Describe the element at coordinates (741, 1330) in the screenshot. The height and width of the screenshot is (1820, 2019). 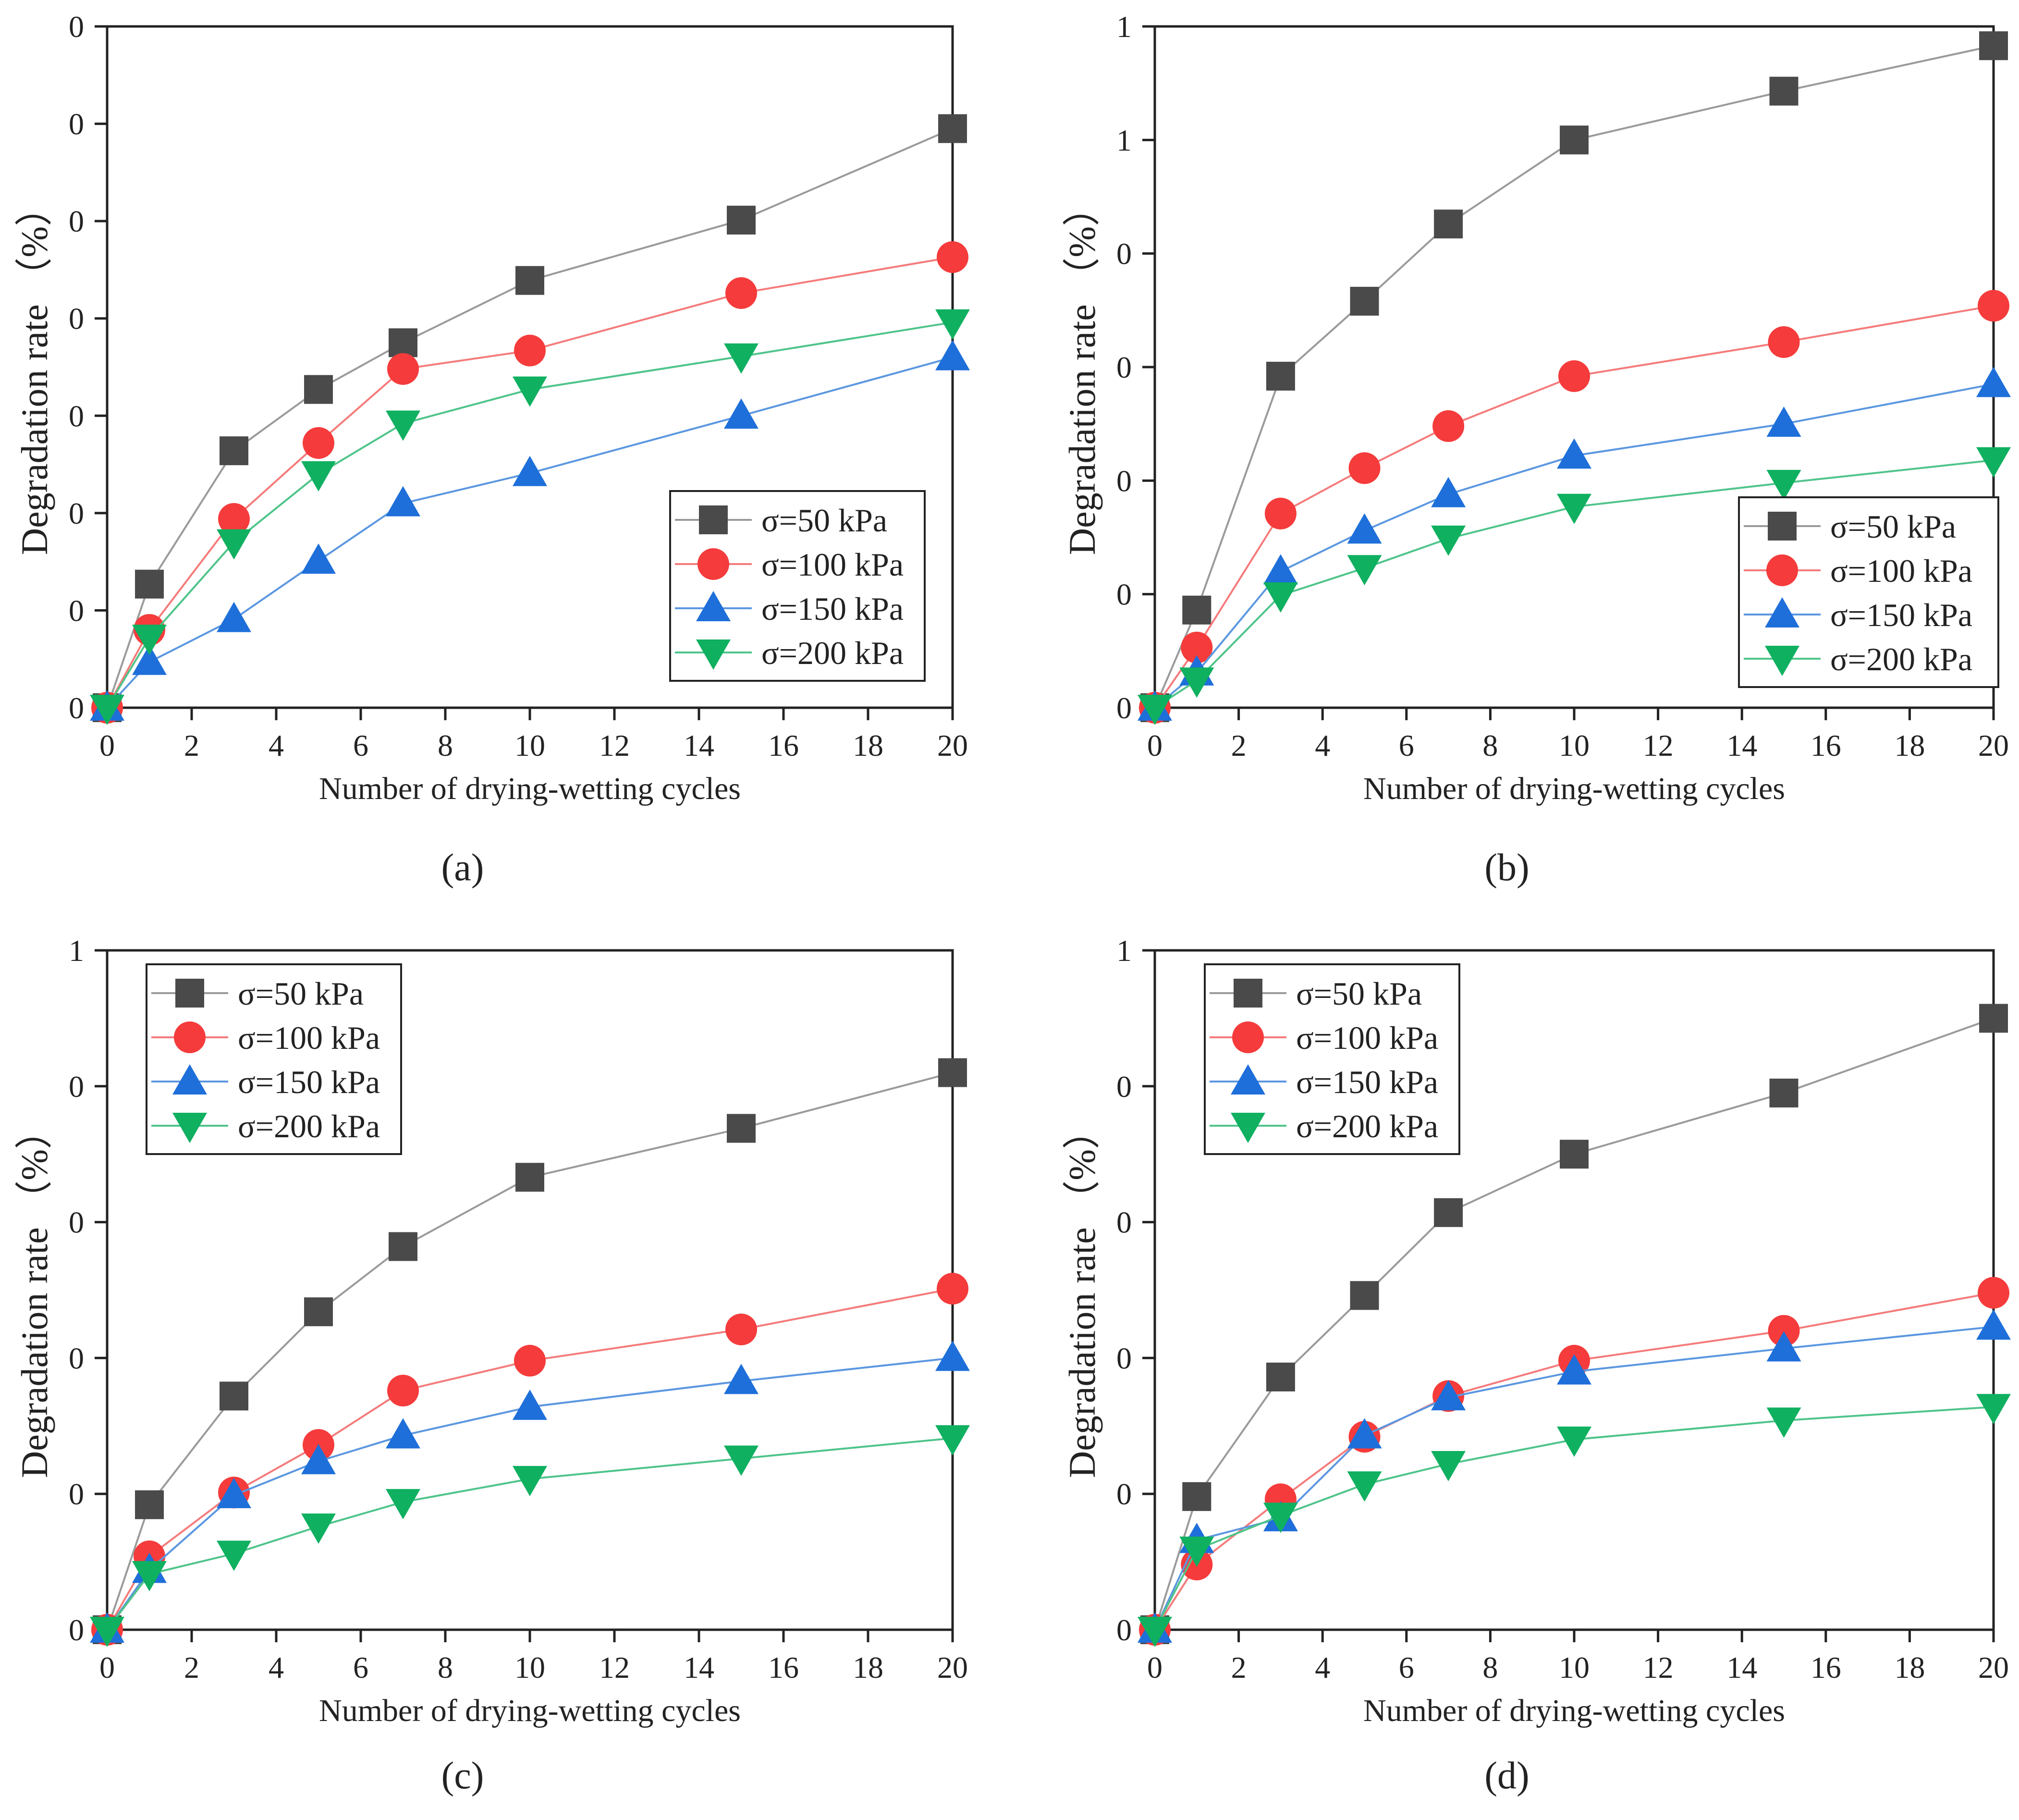
I see `data-point-s1-x15` at that location.